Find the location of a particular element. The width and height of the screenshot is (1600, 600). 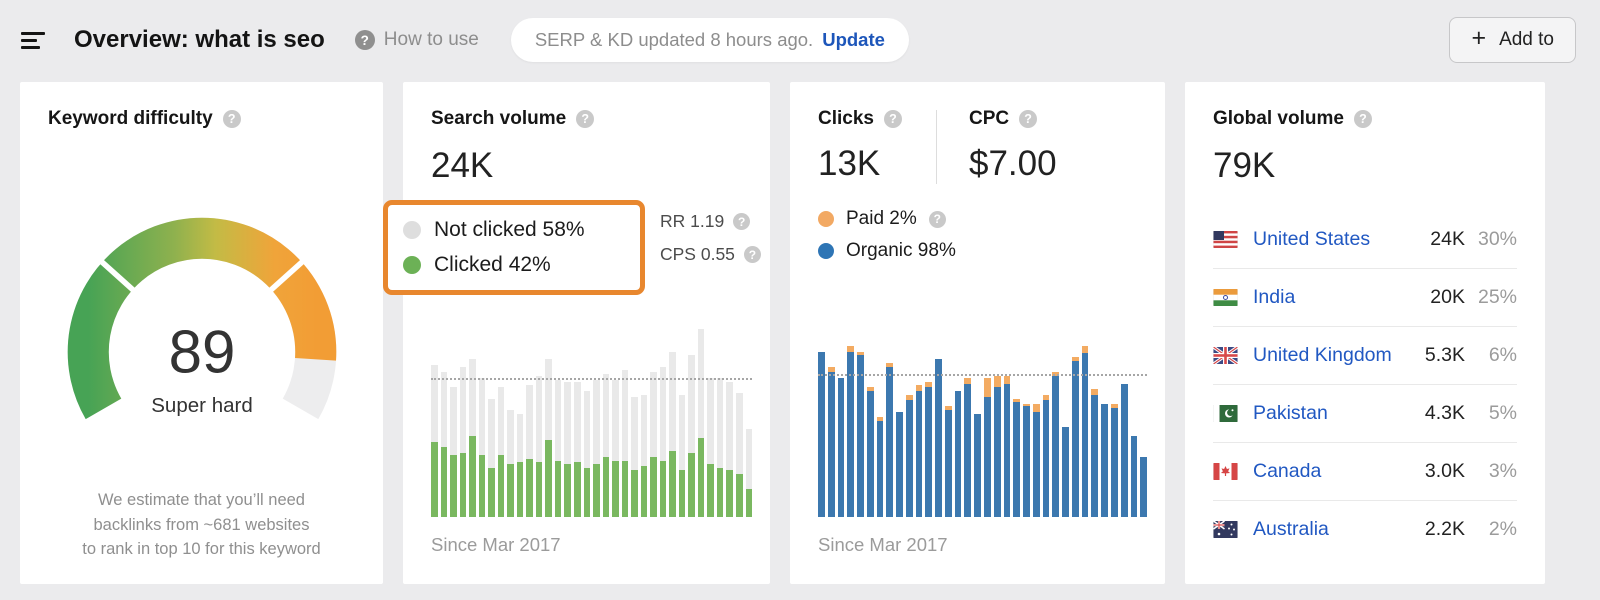

return-rate-row: RR 1.19 is located at coordinates (710, 221).